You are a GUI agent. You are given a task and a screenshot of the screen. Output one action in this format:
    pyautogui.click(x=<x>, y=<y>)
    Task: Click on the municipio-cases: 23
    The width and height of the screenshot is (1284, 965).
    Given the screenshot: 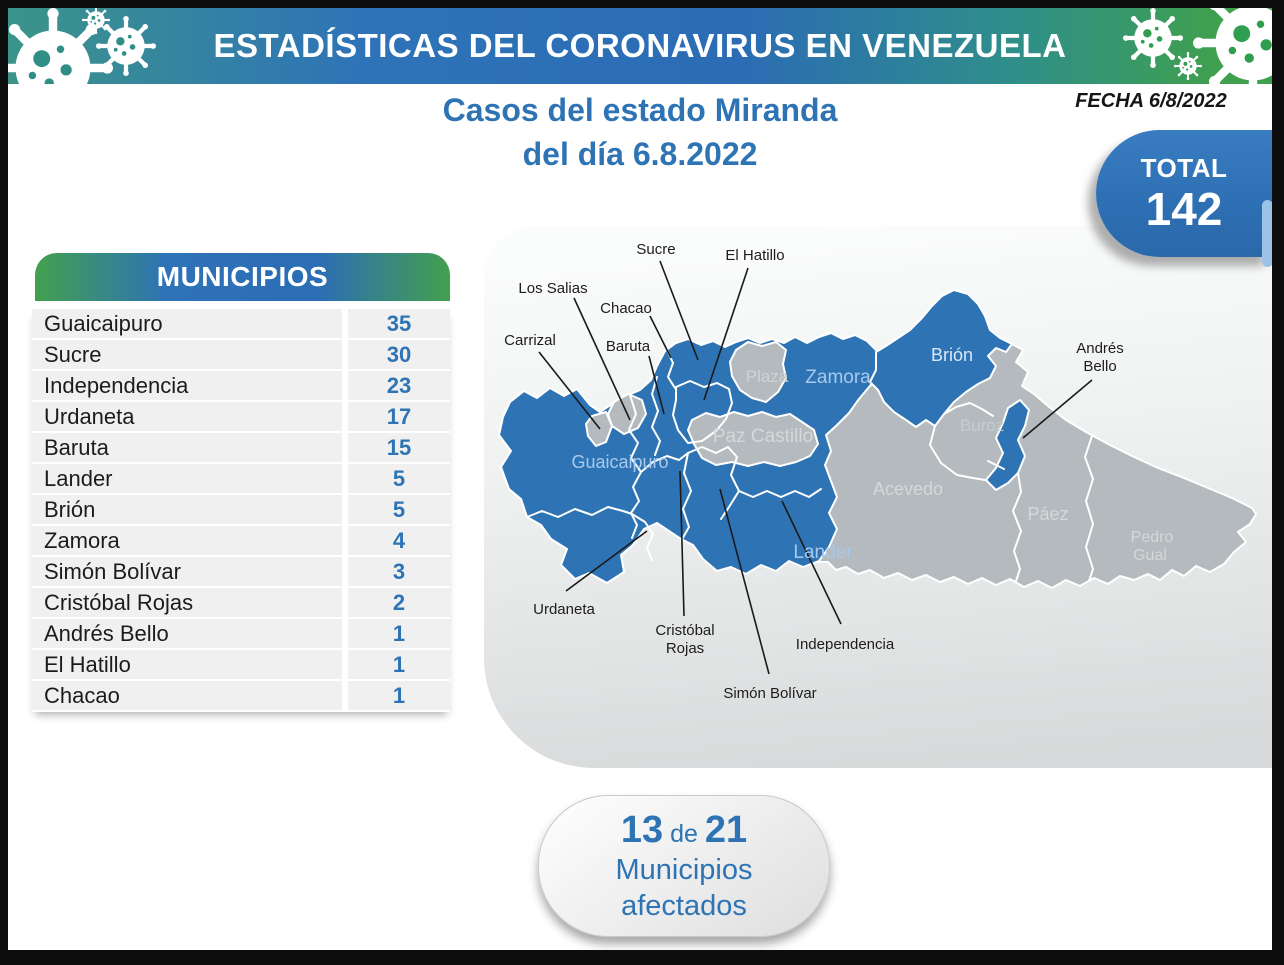 What is the action you would take?
    pyautogui.click(x=399, y=385)
    